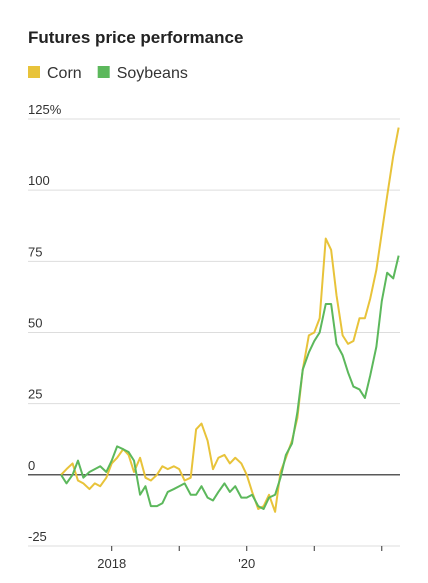  Describe the element at coordinates (35, 323) in the screenshot. I see `y-tick-label: 50` at that location.